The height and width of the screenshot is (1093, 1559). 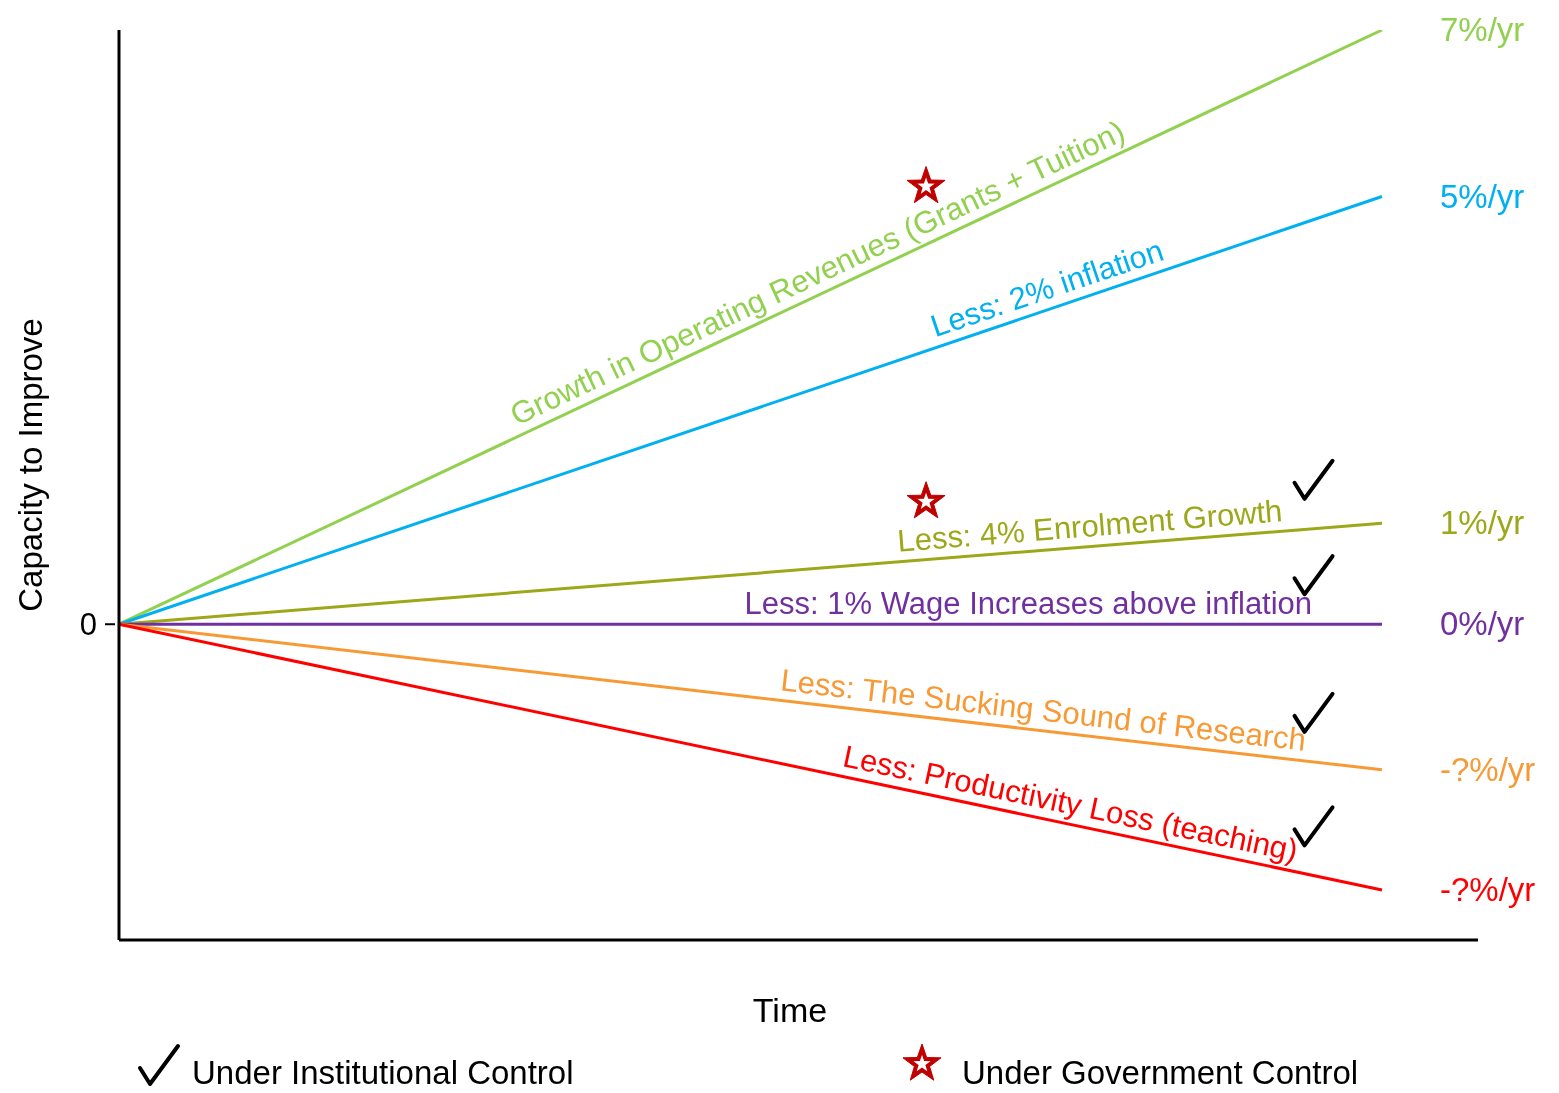 What do you see at coordinates (1090, 526) in the screenshot?
I see `series-label: Less: 4% Enrolment Growth` at bounding box center [1090, 526].